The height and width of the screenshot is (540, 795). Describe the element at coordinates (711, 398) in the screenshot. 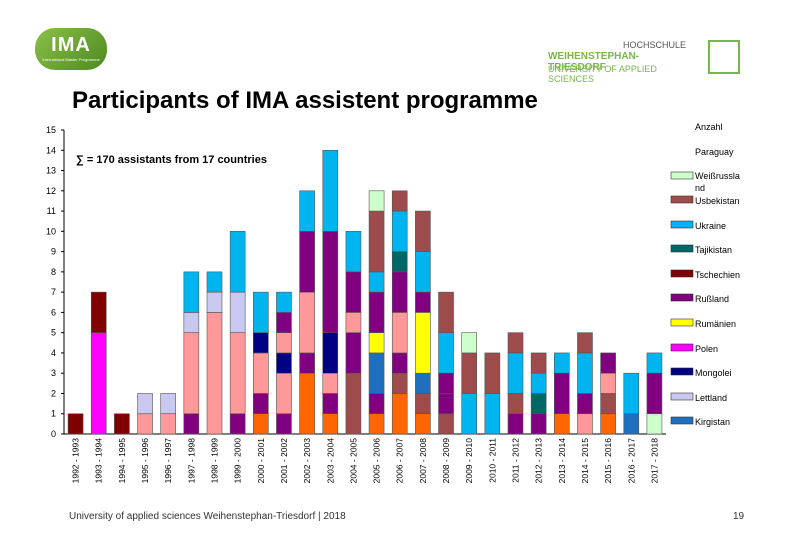

I see `legend-label: Lettland` at that location.